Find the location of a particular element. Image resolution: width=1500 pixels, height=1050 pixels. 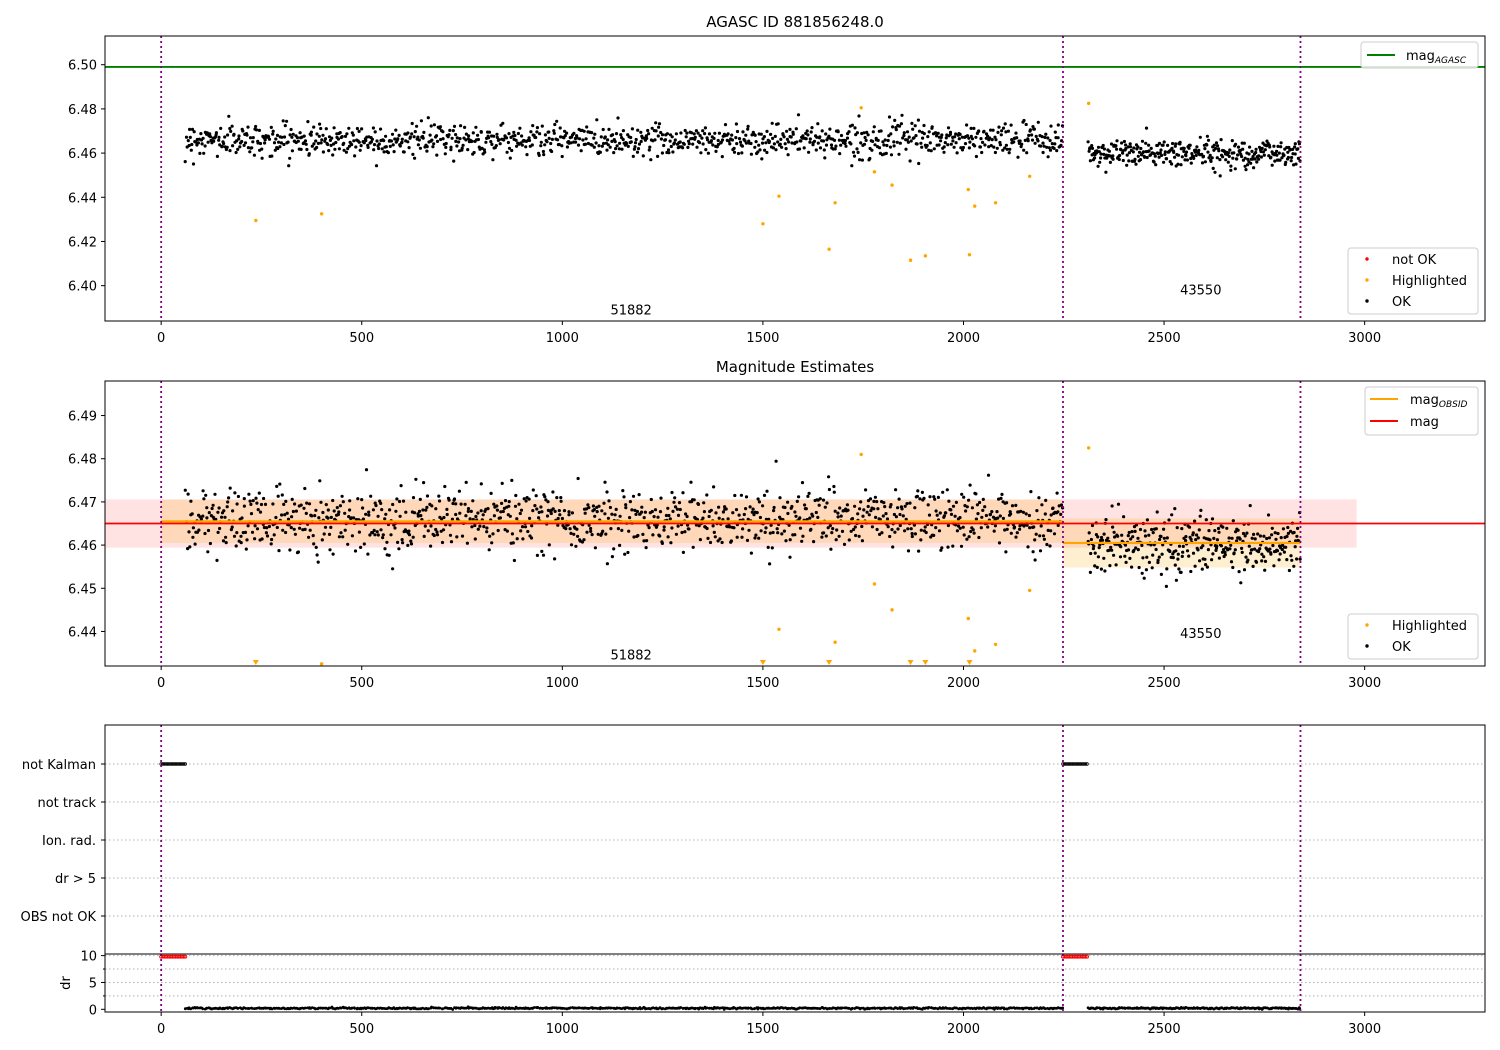

x-tick-label: 500 is located at coordinates (361, 338).